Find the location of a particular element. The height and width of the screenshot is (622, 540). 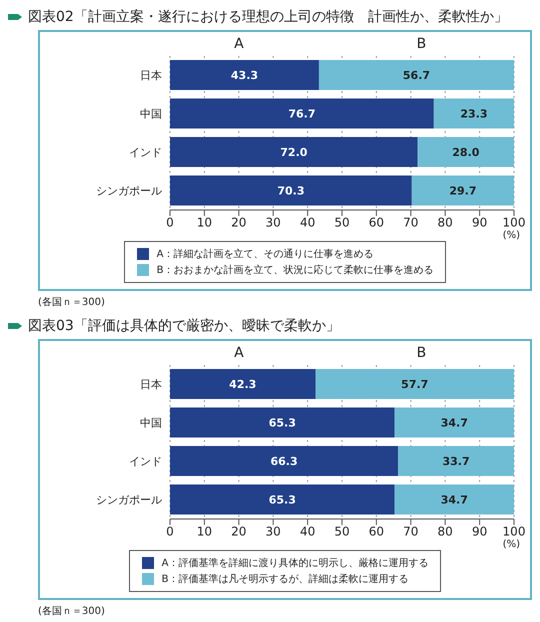

text: 33.7 is located at coordinates (456, 461).